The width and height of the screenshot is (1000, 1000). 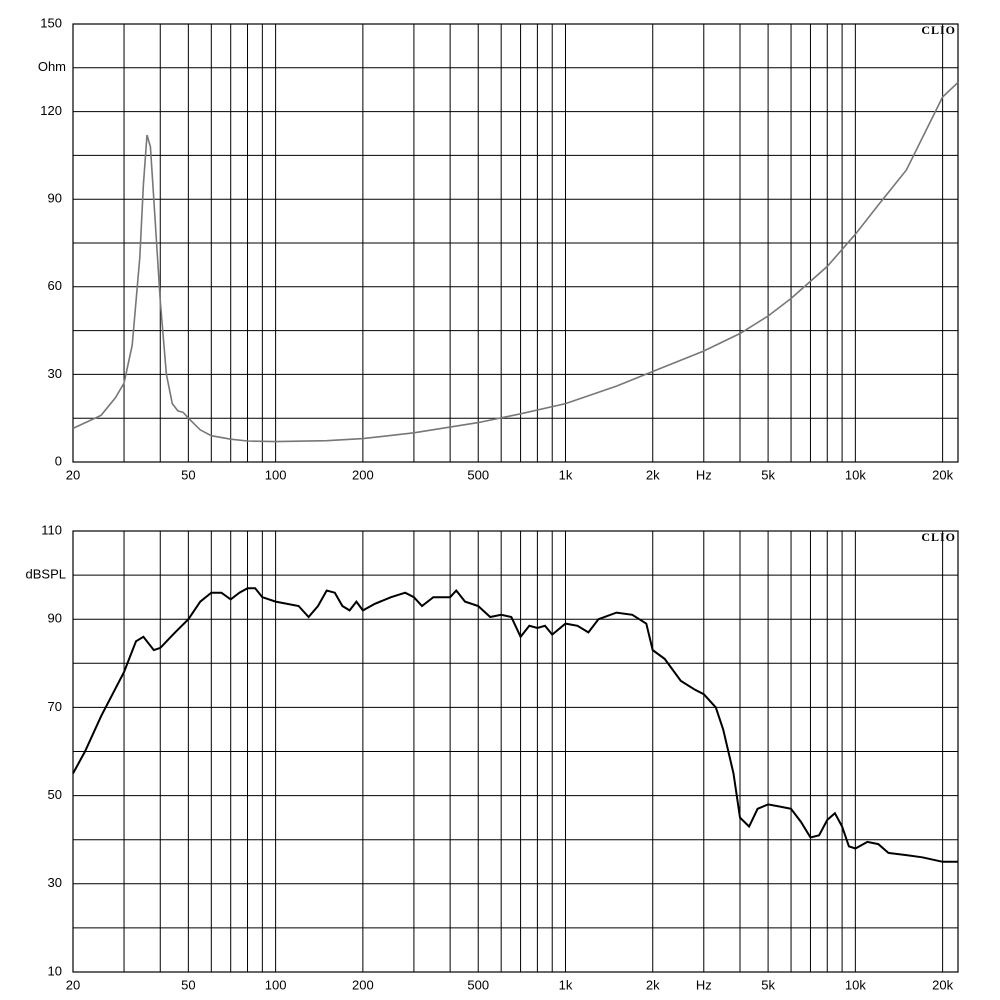 I want to click on y-tick-label: 150, so click(x=51, y=22).